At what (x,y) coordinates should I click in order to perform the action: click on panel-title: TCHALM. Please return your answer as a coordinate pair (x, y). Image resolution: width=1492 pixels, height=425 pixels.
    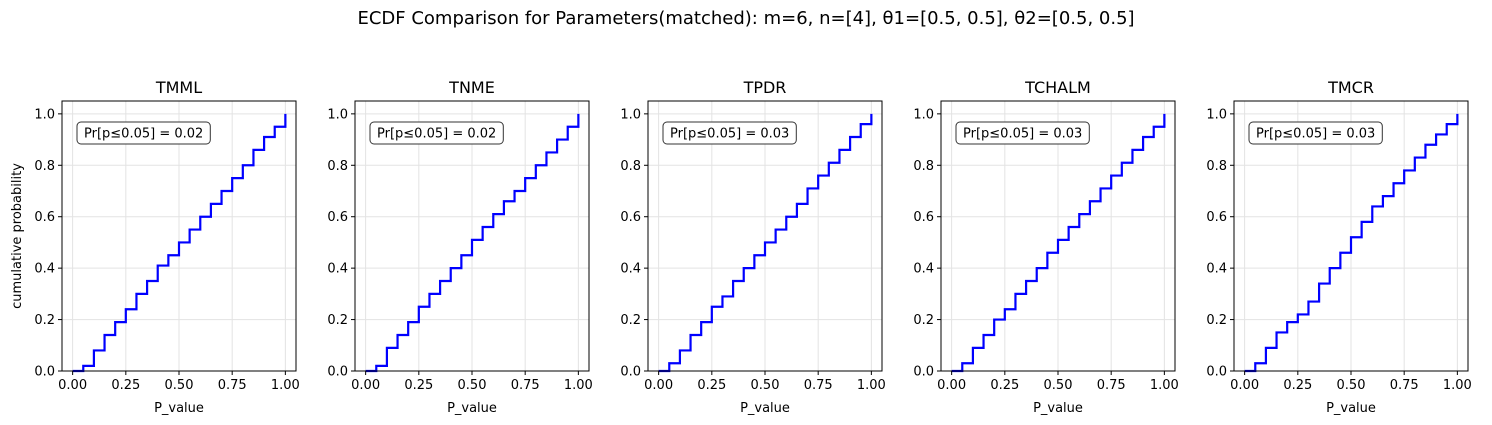
    Looking at the image, I should click on (1057, 87).